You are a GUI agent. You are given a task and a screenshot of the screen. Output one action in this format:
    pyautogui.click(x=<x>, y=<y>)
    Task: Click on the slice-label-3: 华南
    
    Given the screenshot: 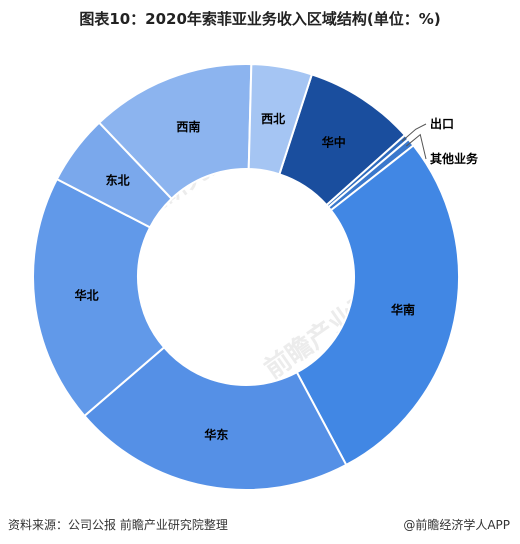 What is the action you would take?
    pyautogui.click(x=403, y=309)
    